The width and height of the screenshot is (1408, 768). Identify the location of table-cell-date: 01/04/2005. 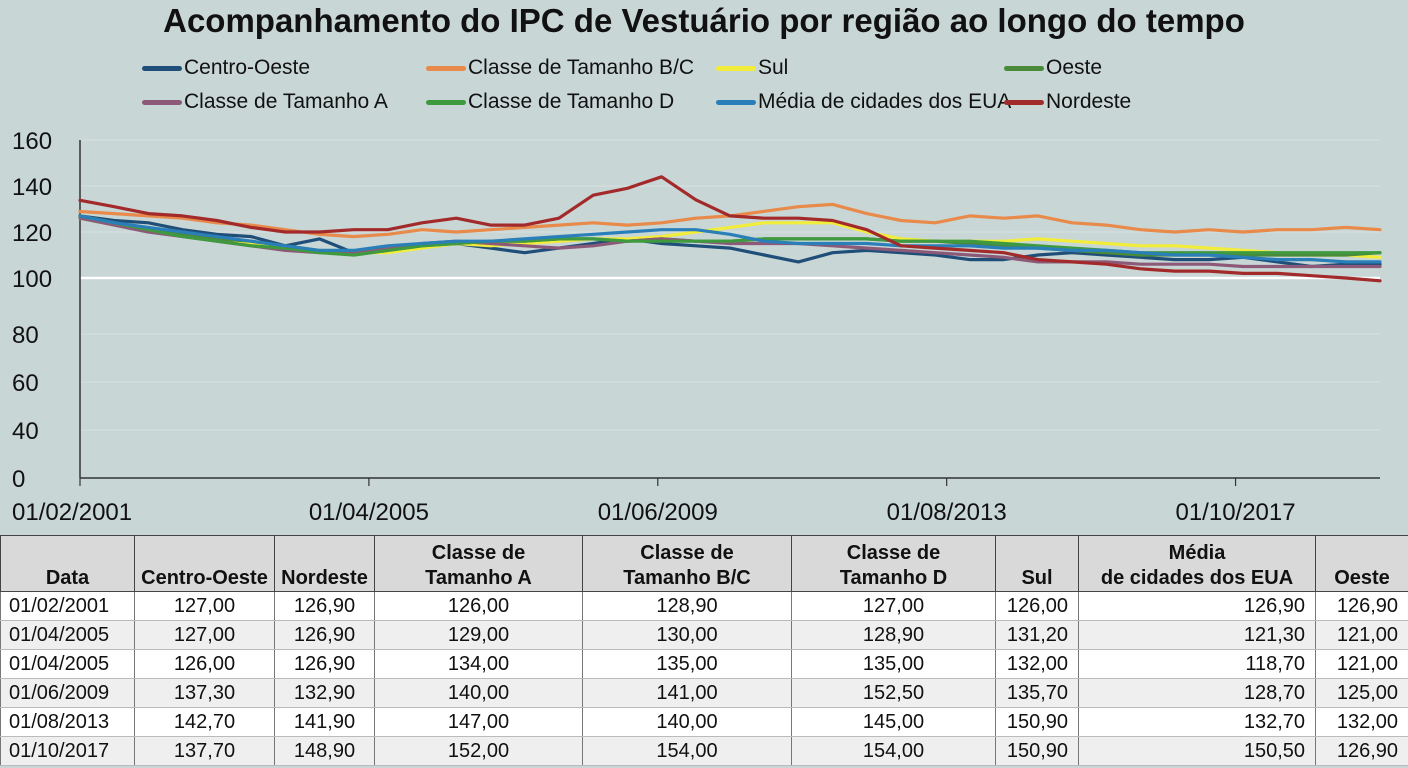
(67, 664).